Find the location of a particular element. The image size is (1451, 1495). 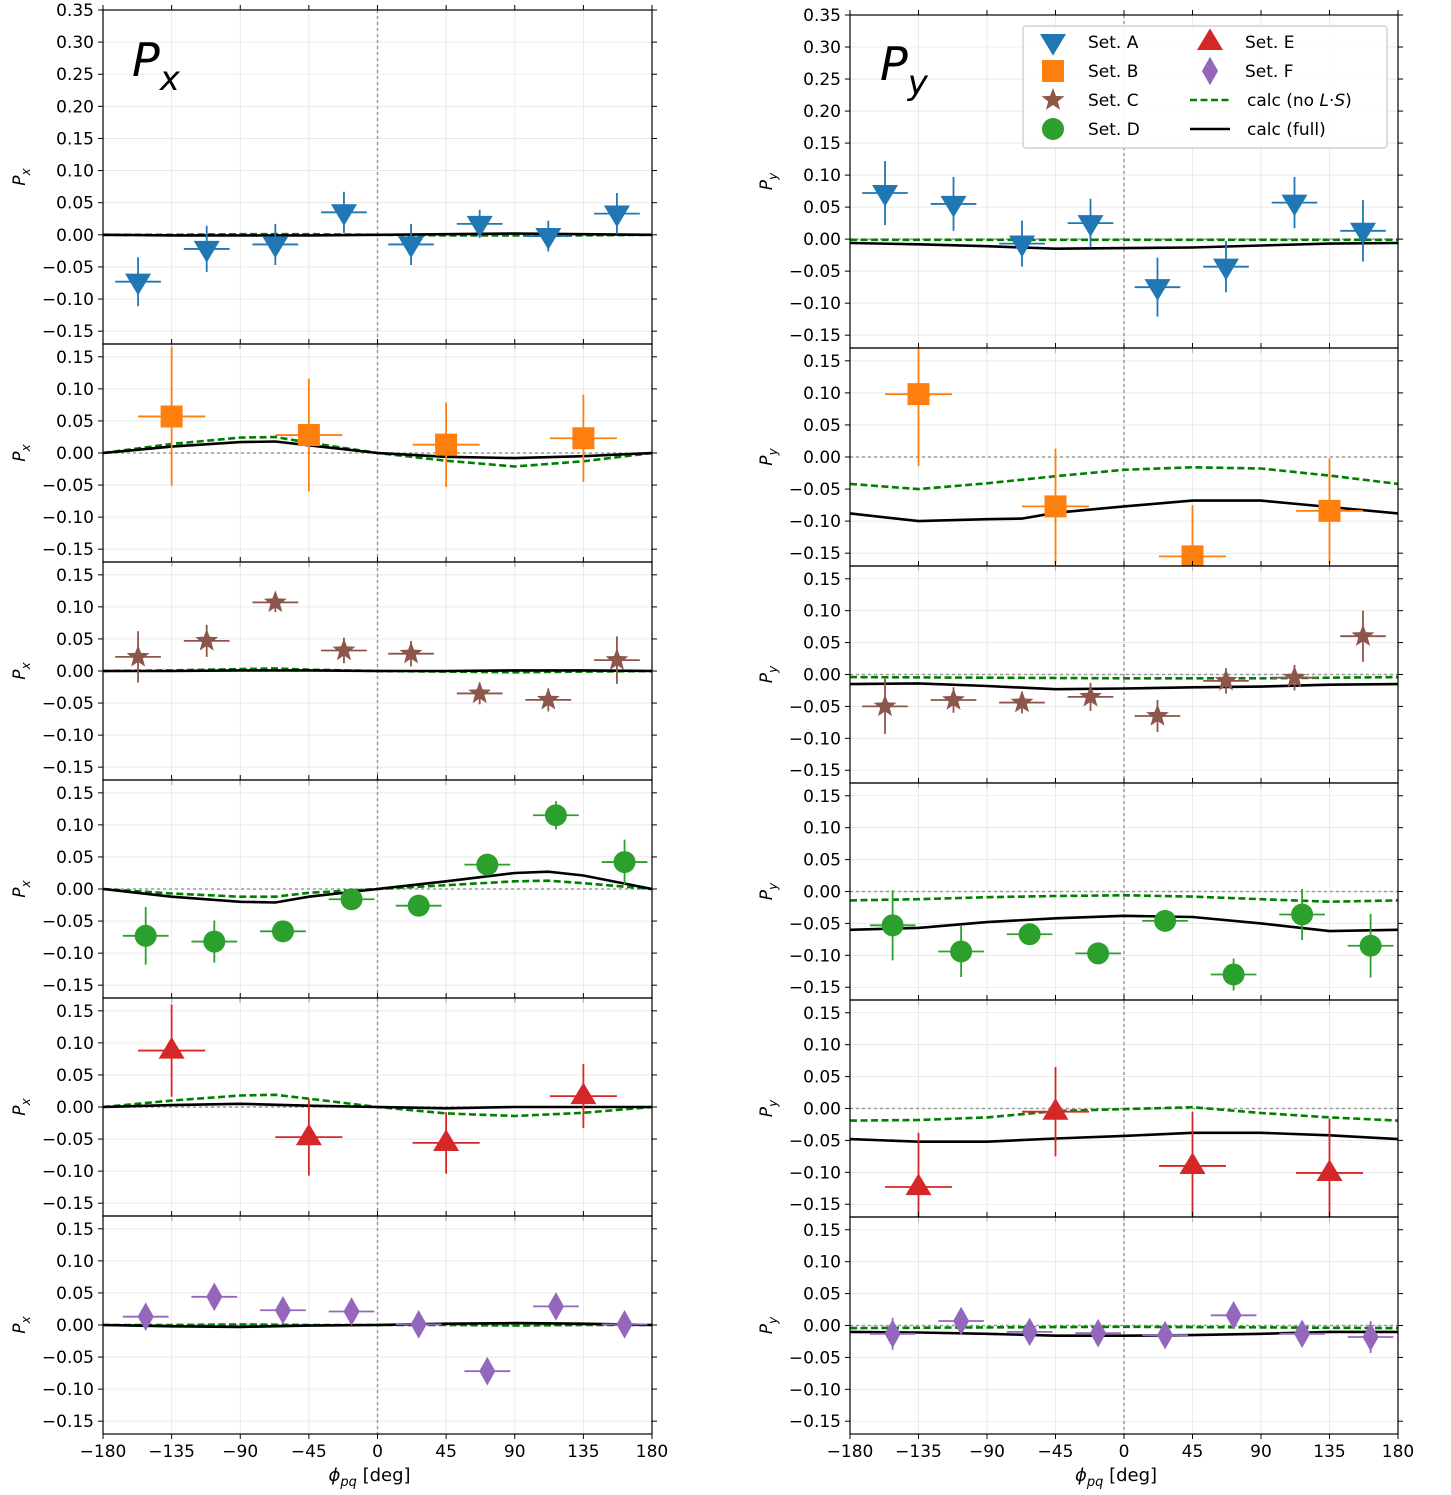

x-tick-label: 0 is located at coordinates (1124, 1452).